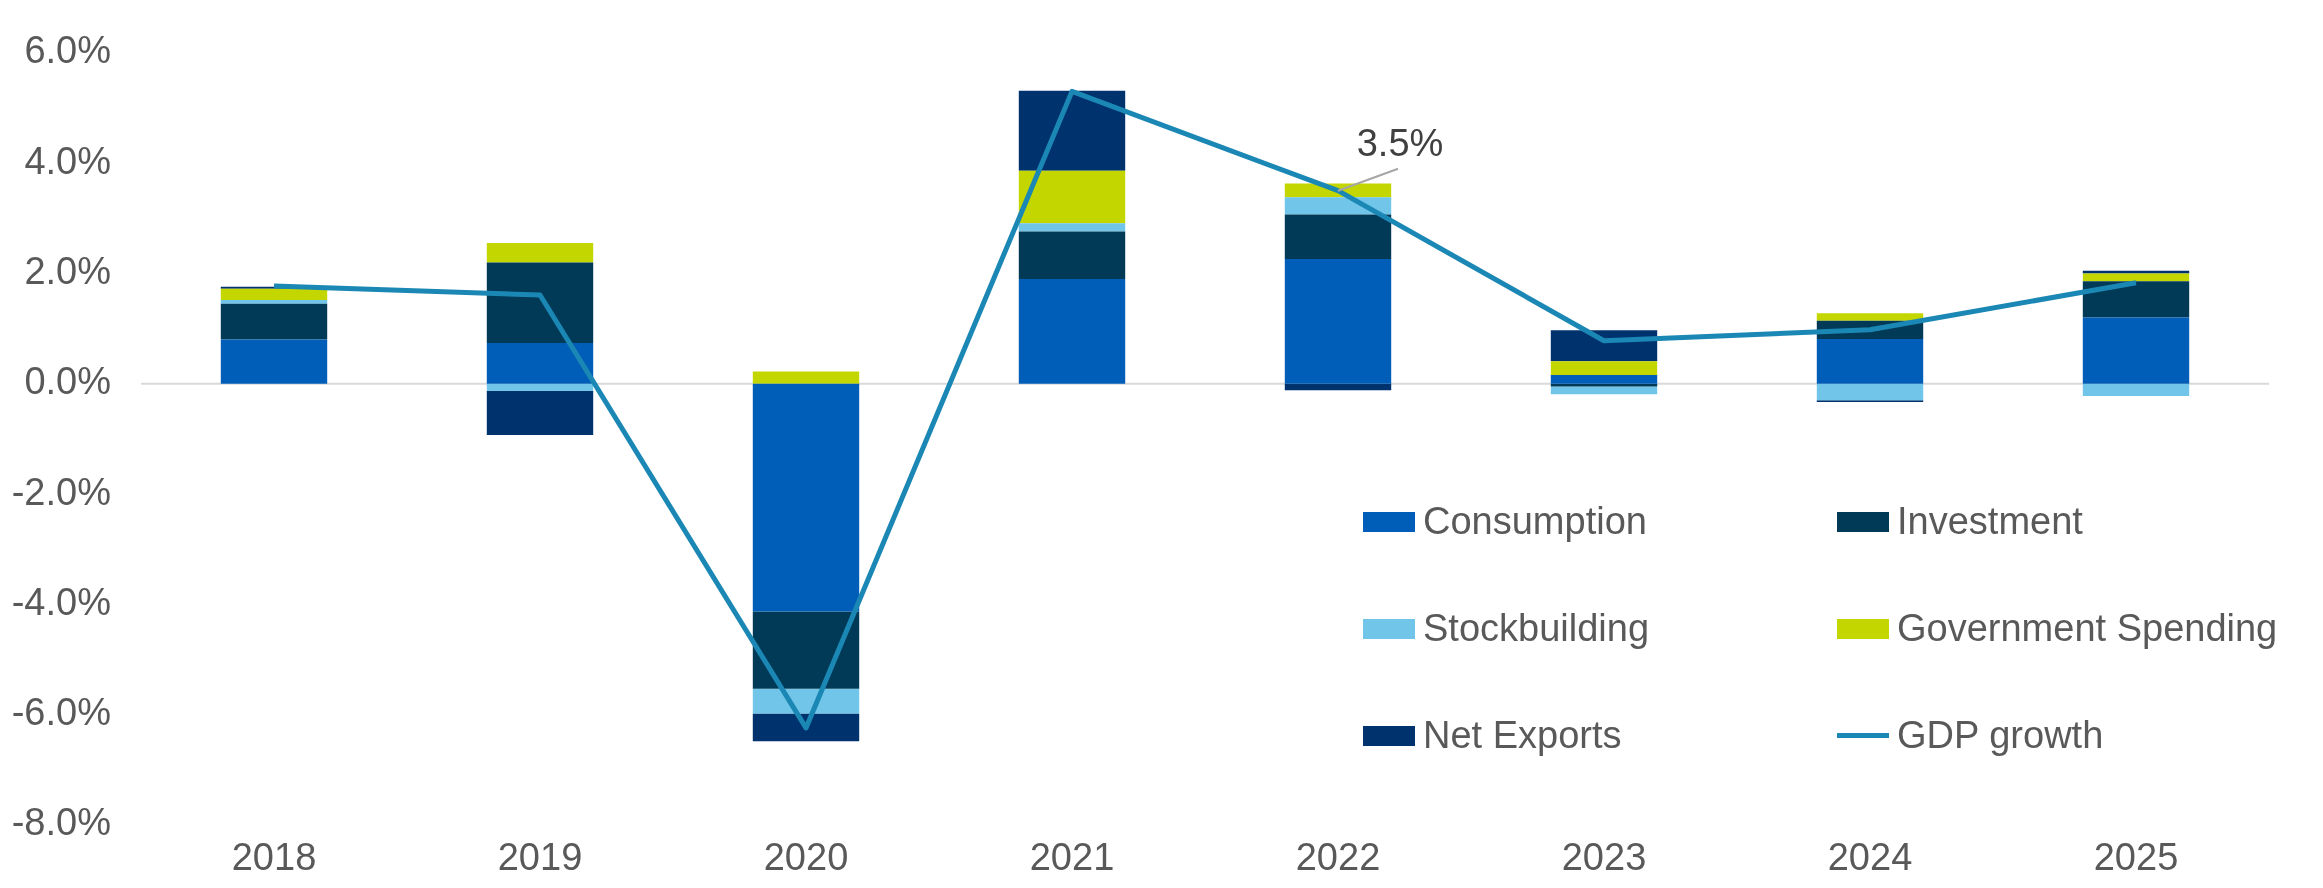 The width and height of the screenshot is (2323, 888). What do you see at coordinates (1338, 857) in the screenshot?
I see `x-tick-label: 2022` at bounding box center [1338, 857].